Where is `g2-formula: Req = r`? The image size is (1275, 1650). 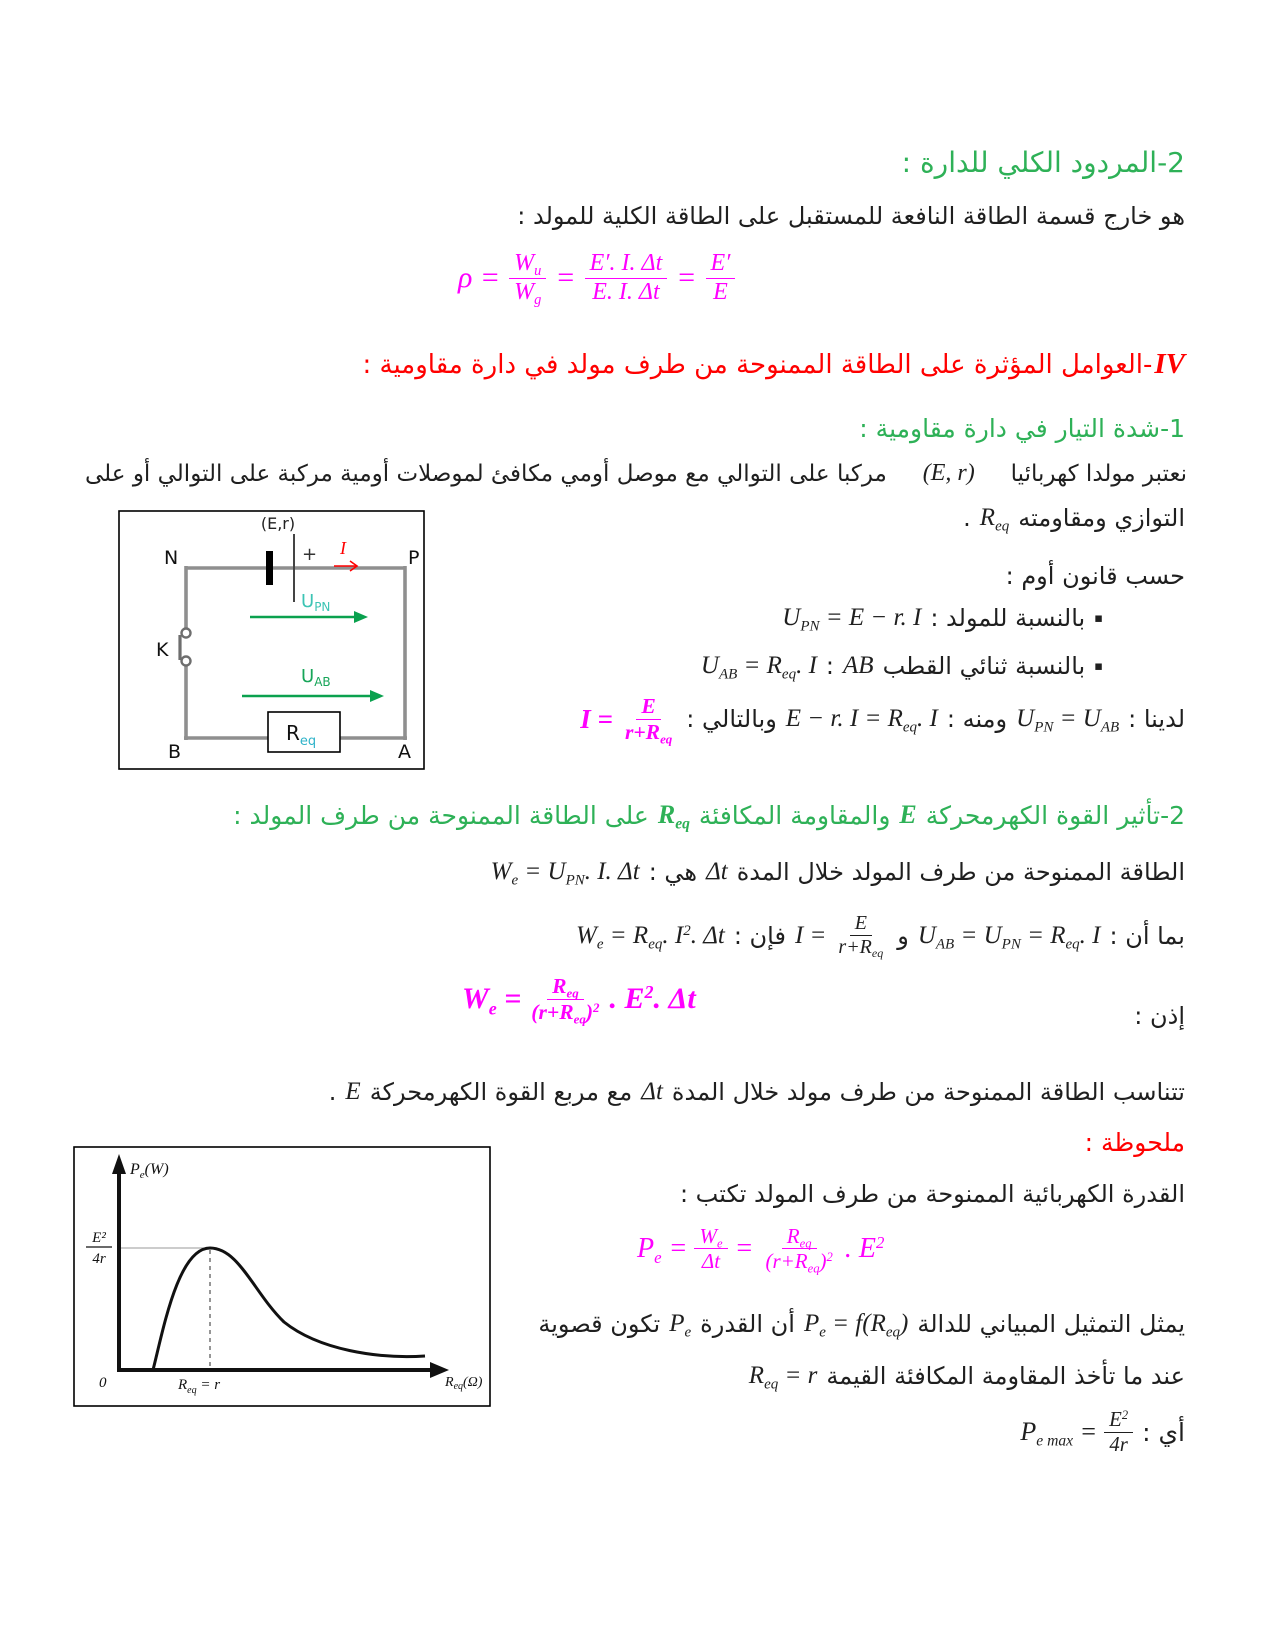
g2-formula: Req = r is located at coordinates (783, 1377).